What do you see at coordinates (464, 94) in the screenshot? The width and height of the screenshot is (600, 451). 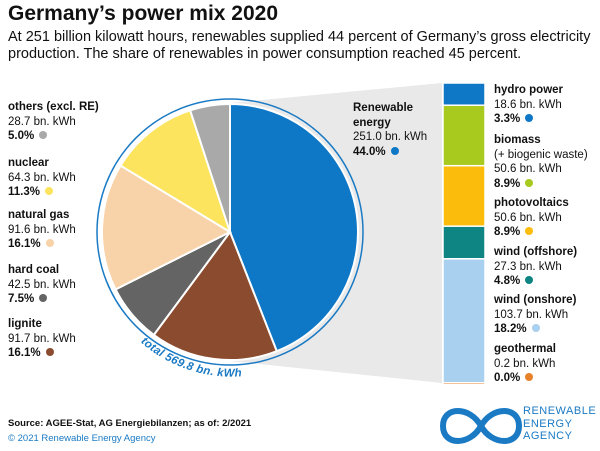 I see `bar-segment-hydro-power` at bounding box center [464, 94].